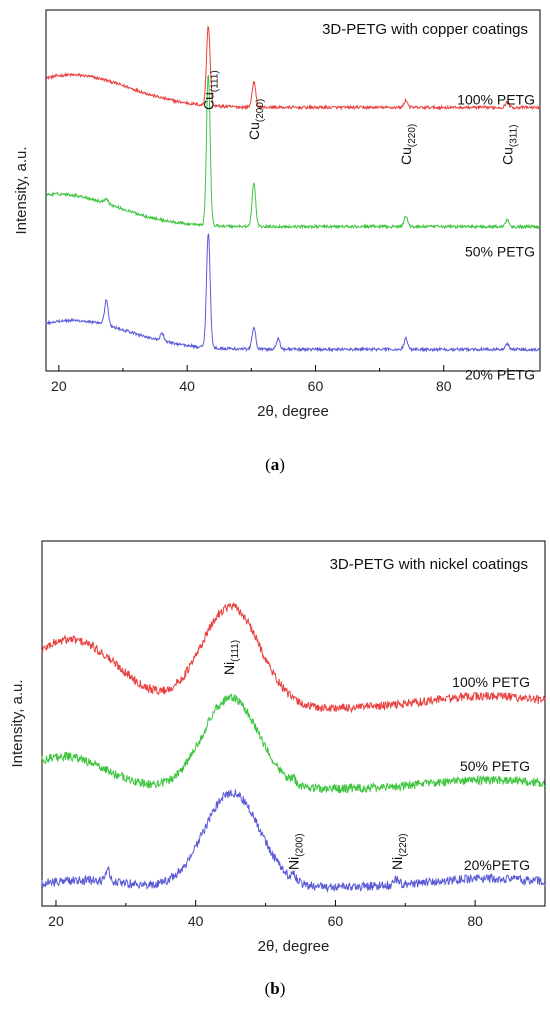 This screenshot has height=1024, width=550. What do you see at coordinates (500, 374) in the screenshot?
I see `svg-a-series-label-2: 20% PETG` at bounding box center [500, 374].